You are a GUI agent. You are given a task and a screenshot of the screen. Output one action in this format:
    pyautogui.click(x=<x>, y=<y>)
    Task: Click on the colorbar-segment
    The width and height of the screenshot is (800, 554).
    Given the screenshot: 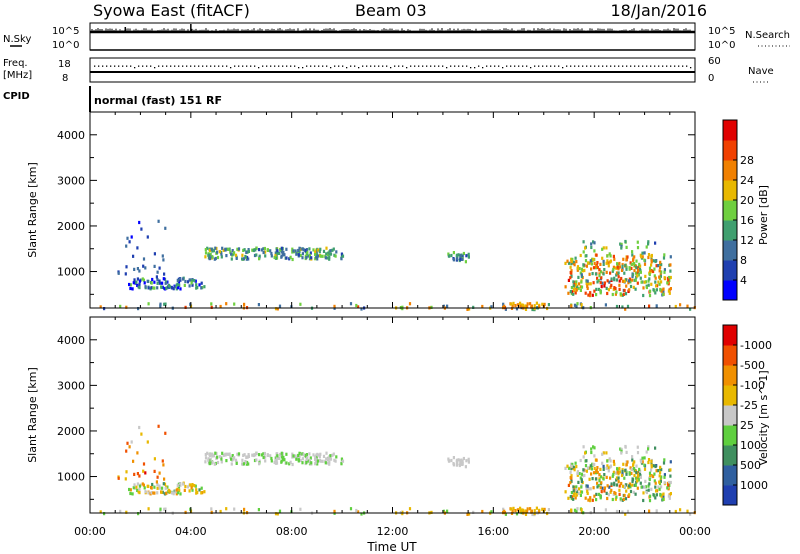 What is the action you would take?
    pyautogui.click(x=730, y=270)
    